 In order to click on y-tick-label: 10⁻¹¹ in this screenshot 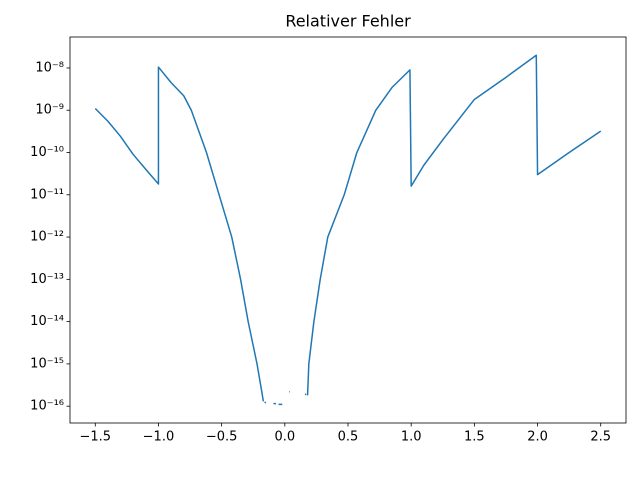, I will do `click(47, 194)`.